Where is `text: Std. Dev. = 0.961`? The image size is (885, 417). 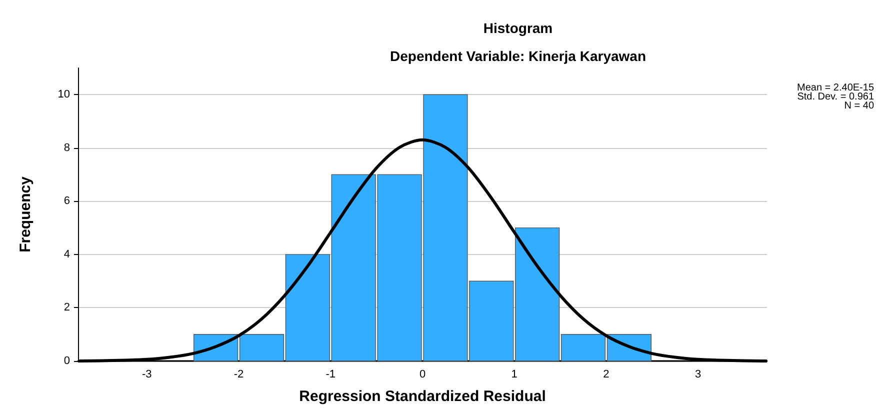 text: Std. Dev. = 0.961 is located at coordinates (835, 97).